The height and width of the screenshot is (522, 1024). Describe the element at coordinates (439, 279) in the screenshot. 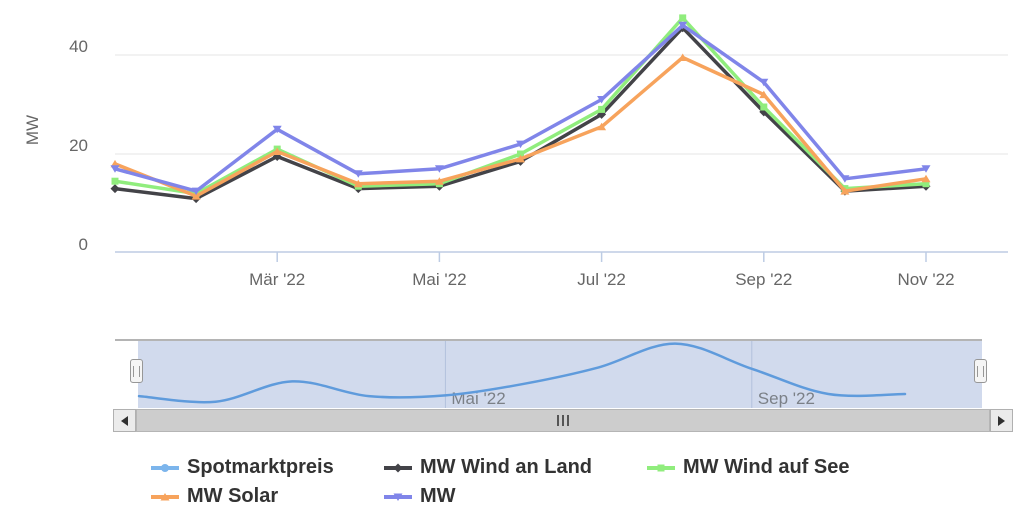

I see `x-axis-tick-label: Mai '22` at that location.